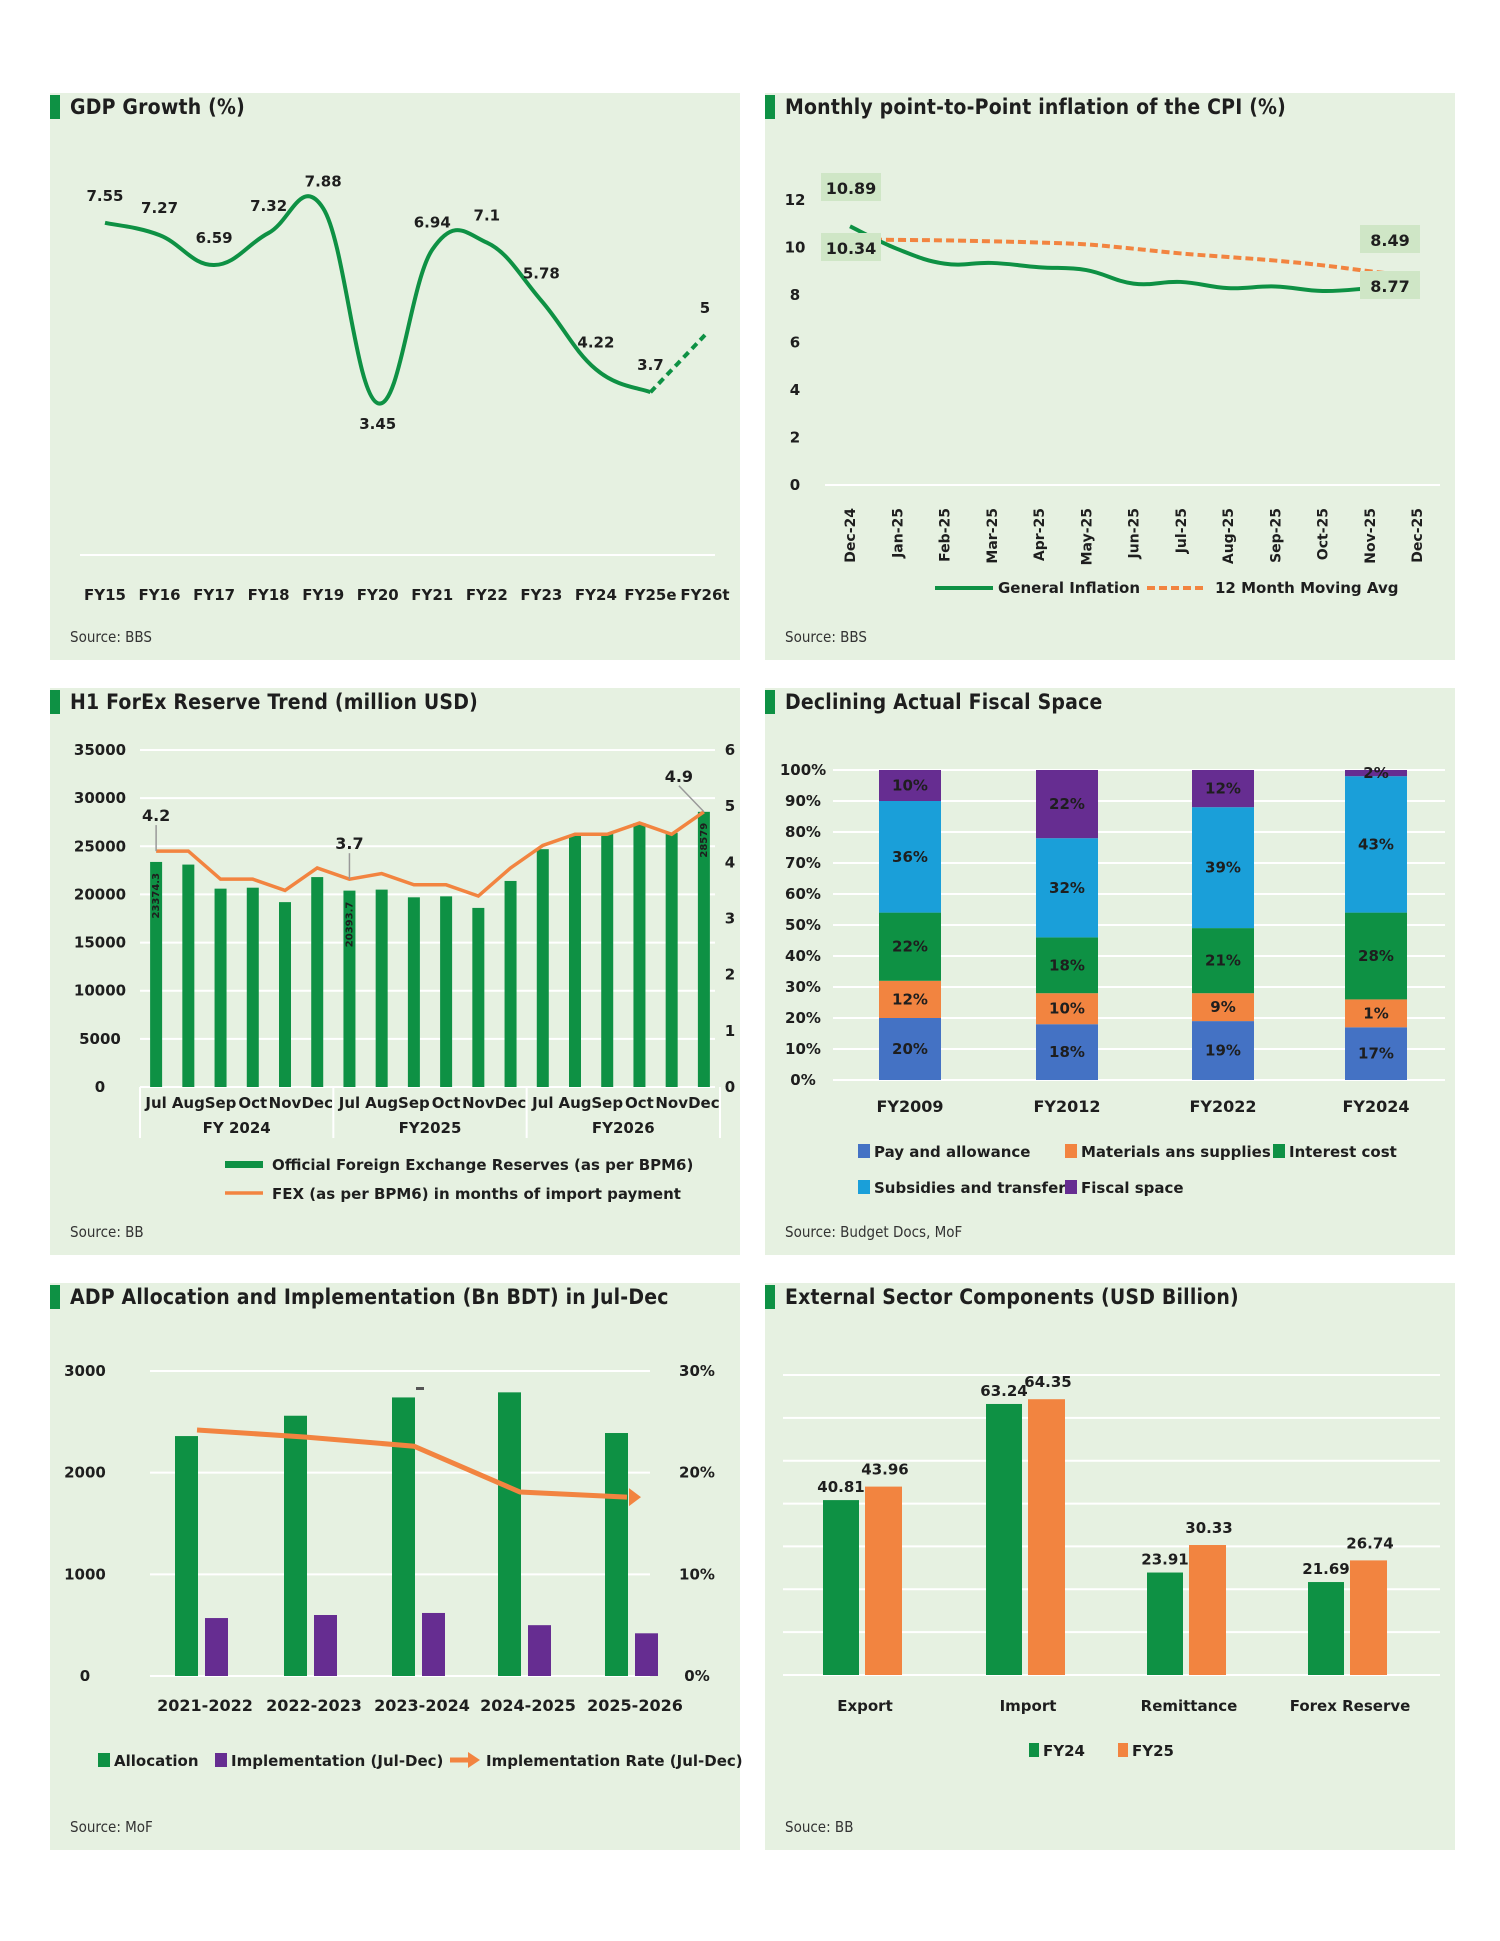  I want to click on data-label: 7.88, so click(323, 181).